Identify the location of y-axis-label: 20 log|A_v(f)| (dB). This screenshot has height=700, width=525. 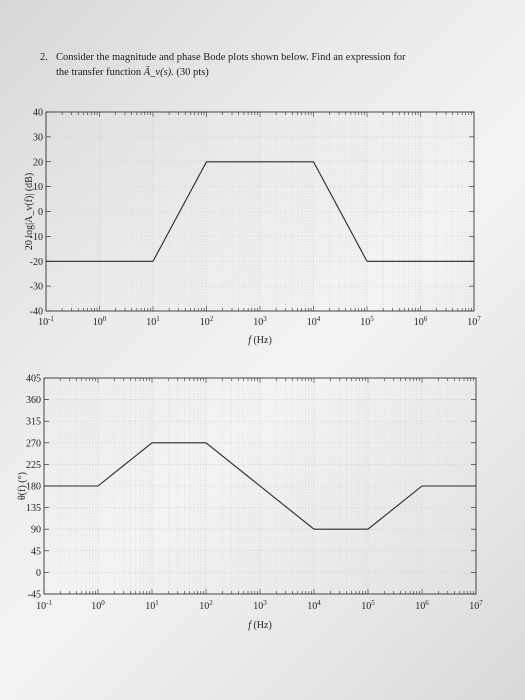
(29, 211).